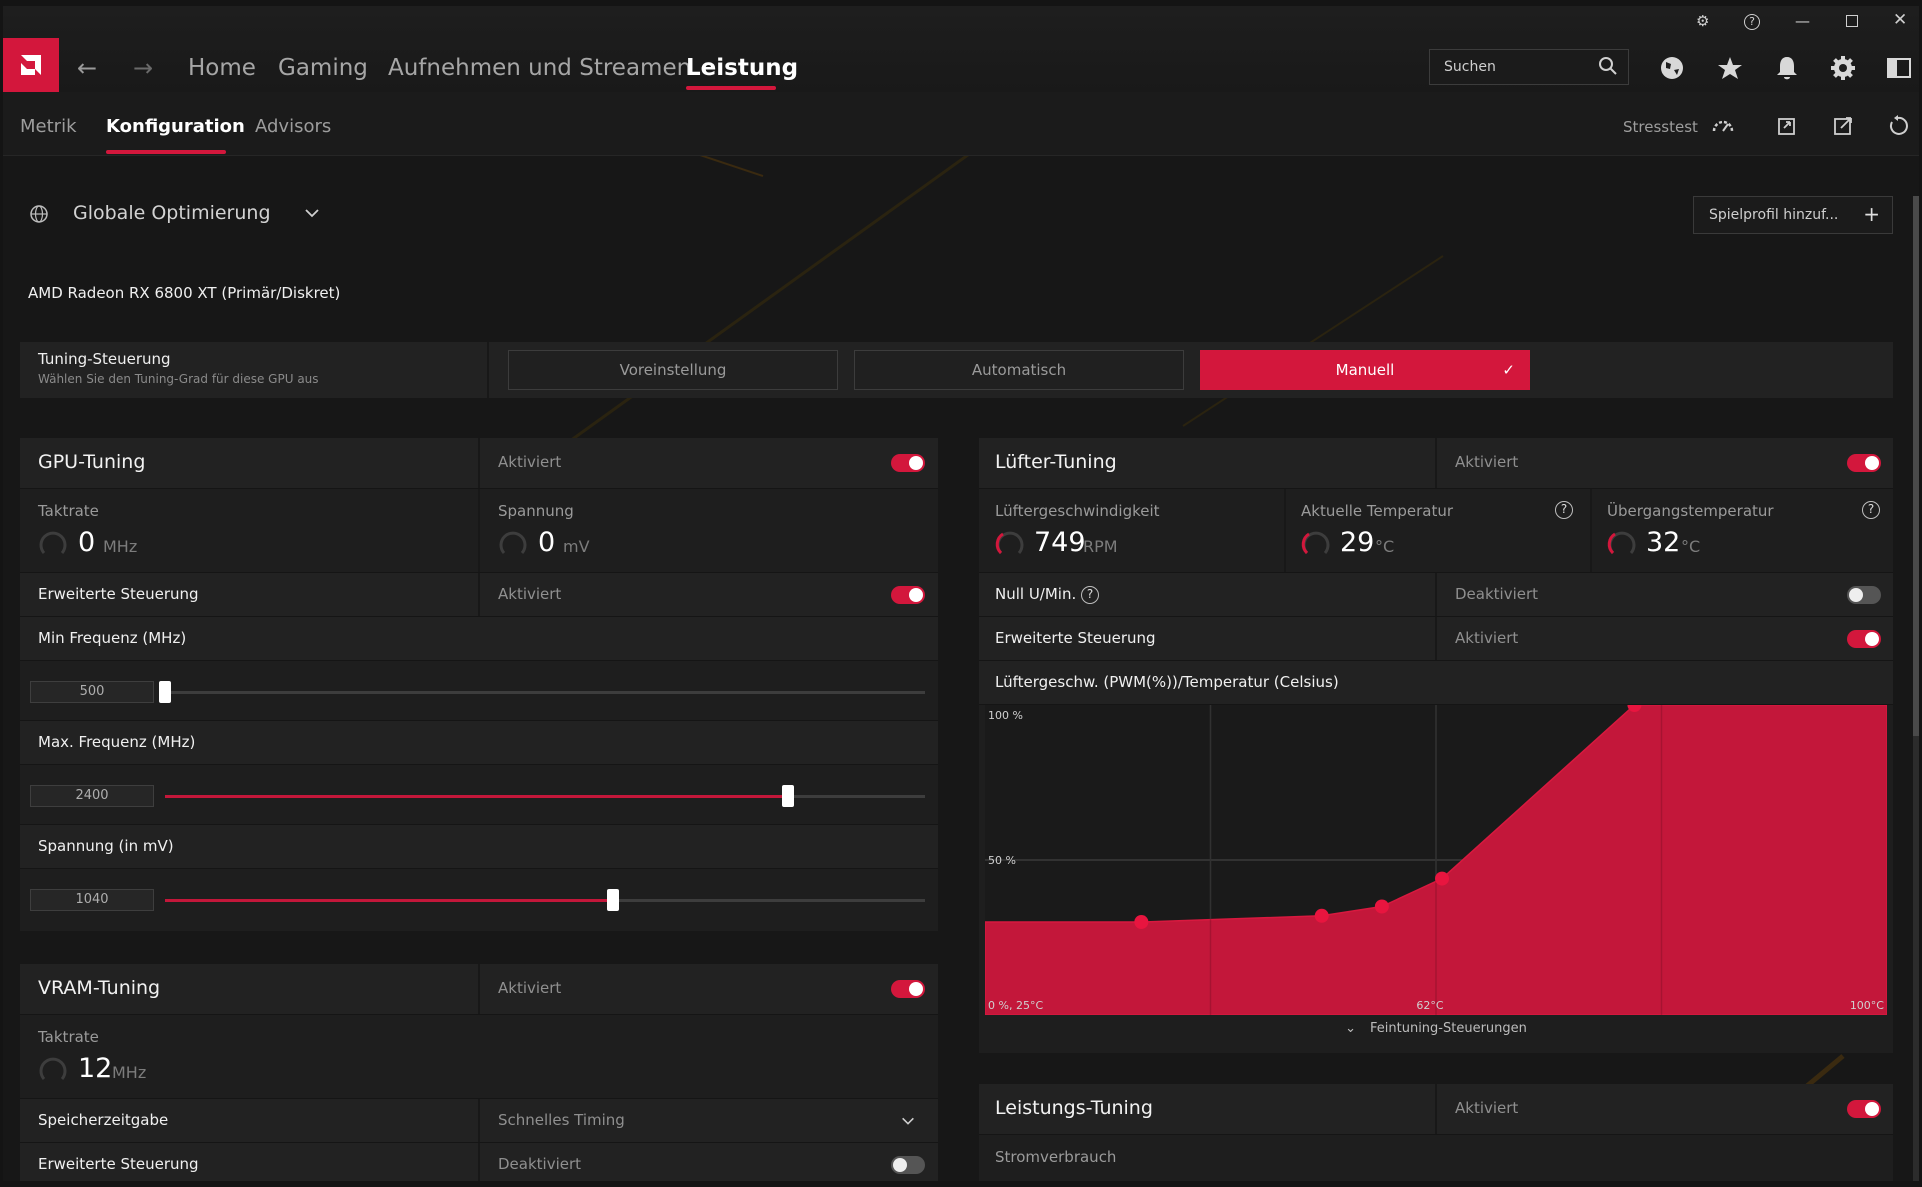  What do you see at coordinates (118, 1164) in the screenshot?
I see `vram-advanced-label: Erweiterte Steuerung` at bounding box center [118, 1164].